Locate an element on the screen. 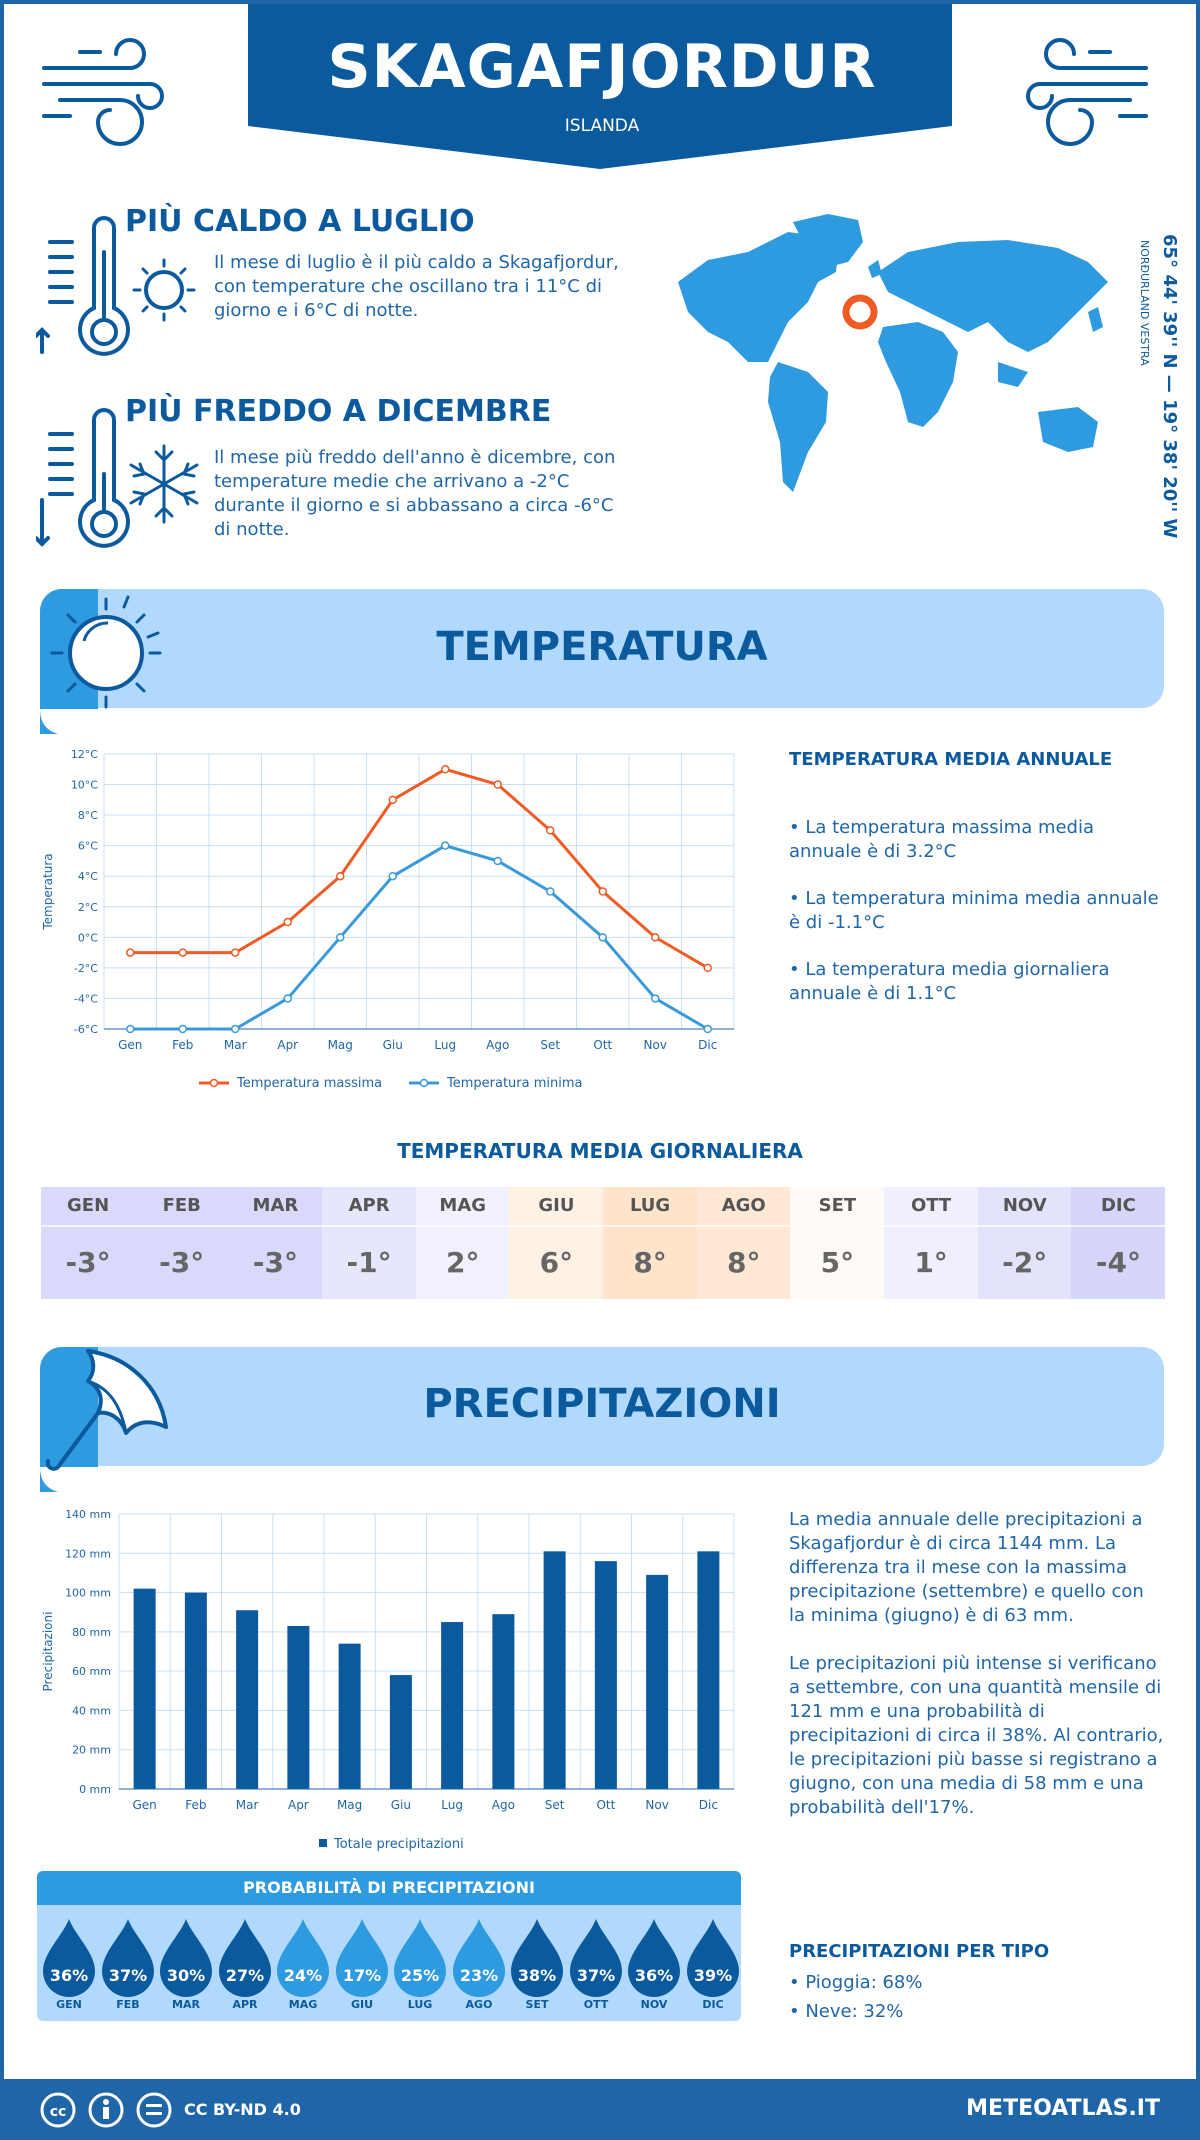 The width and height of the screenshot is (1200, 2140). location-marker-icon is located at coordinates (860, 312).